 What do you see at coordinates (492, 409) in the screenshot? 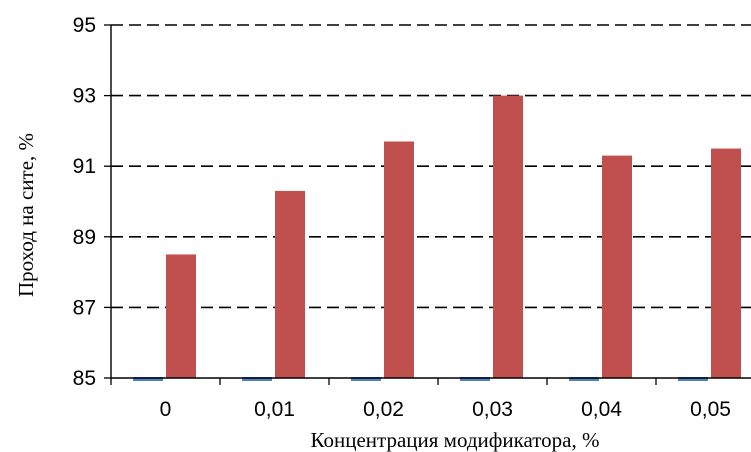
I see `x-tick-label: 0,03` at bounding box center [492, 409].